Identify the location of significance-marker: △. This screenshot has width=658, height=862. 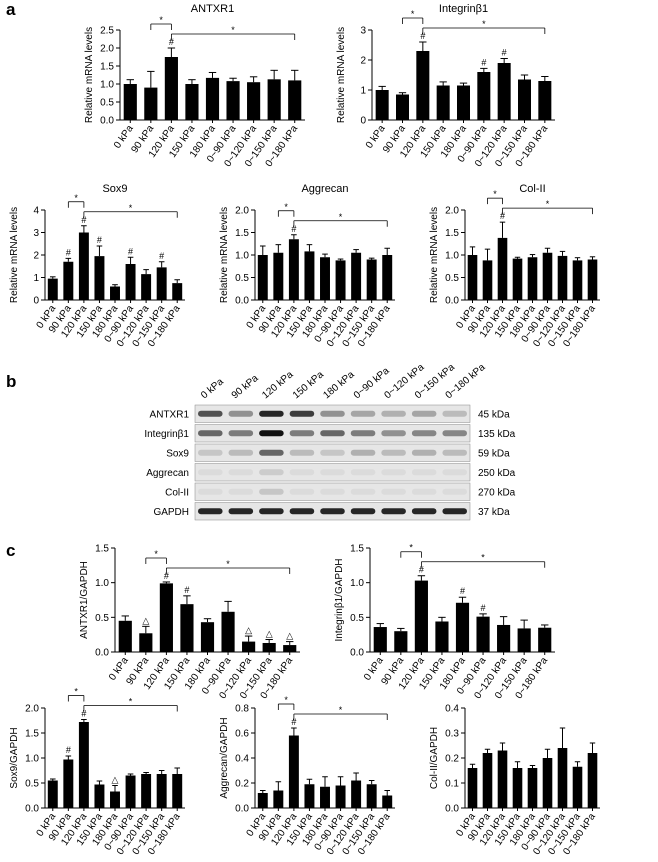
(115, 780).